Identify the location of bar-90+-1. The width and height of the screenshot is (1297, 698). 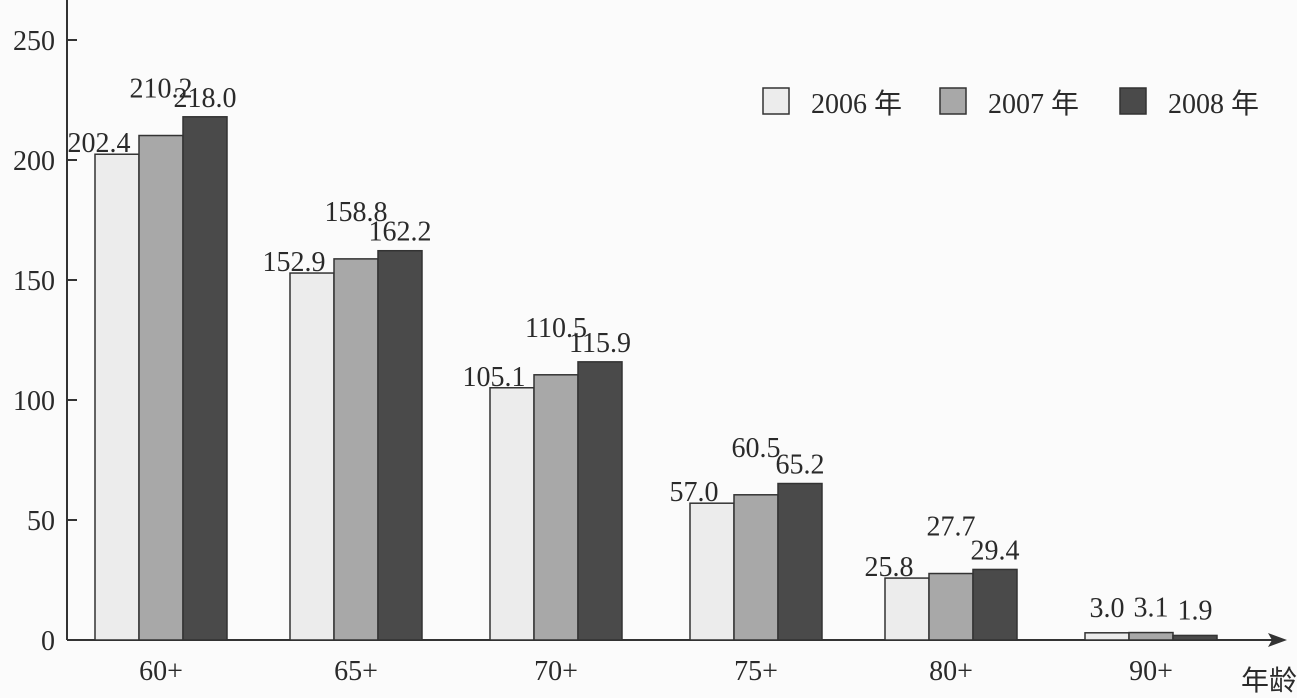
(1151, 636).